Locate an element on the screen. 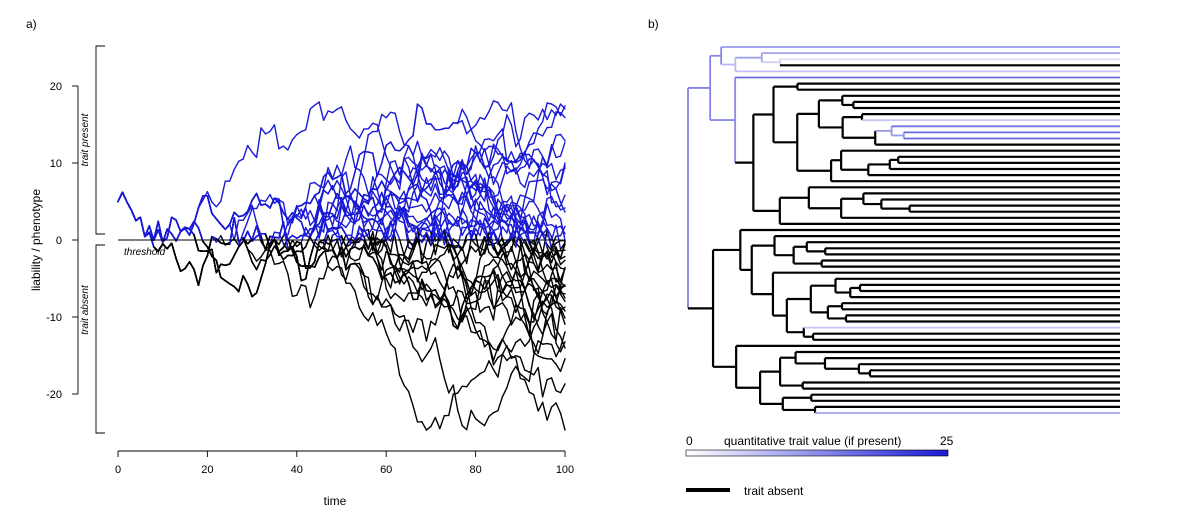 The width and height of the screenshot is (1200, 525). region-bracket is located at coordinates (100, 339).